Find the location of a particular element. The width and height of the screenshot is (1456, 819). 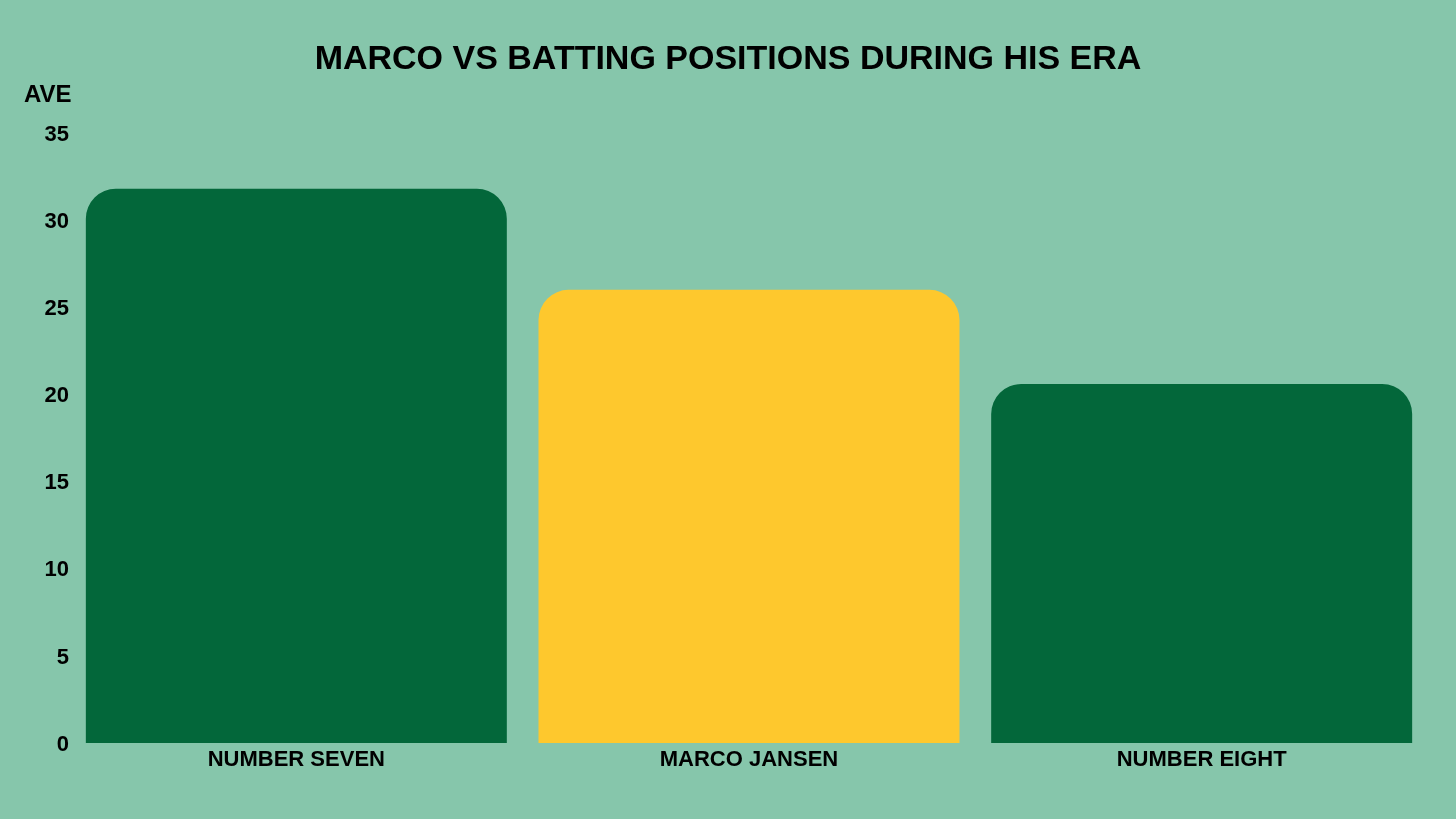

y-tick-label: 10 is located at coordinates (56, 569).